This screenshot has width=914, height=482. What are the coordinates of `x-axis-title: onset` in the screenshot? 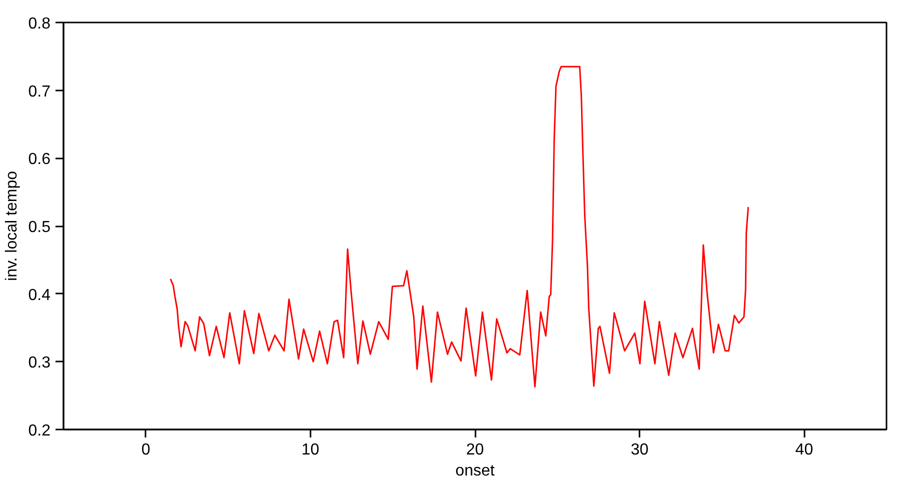 It's located at (475, 471).